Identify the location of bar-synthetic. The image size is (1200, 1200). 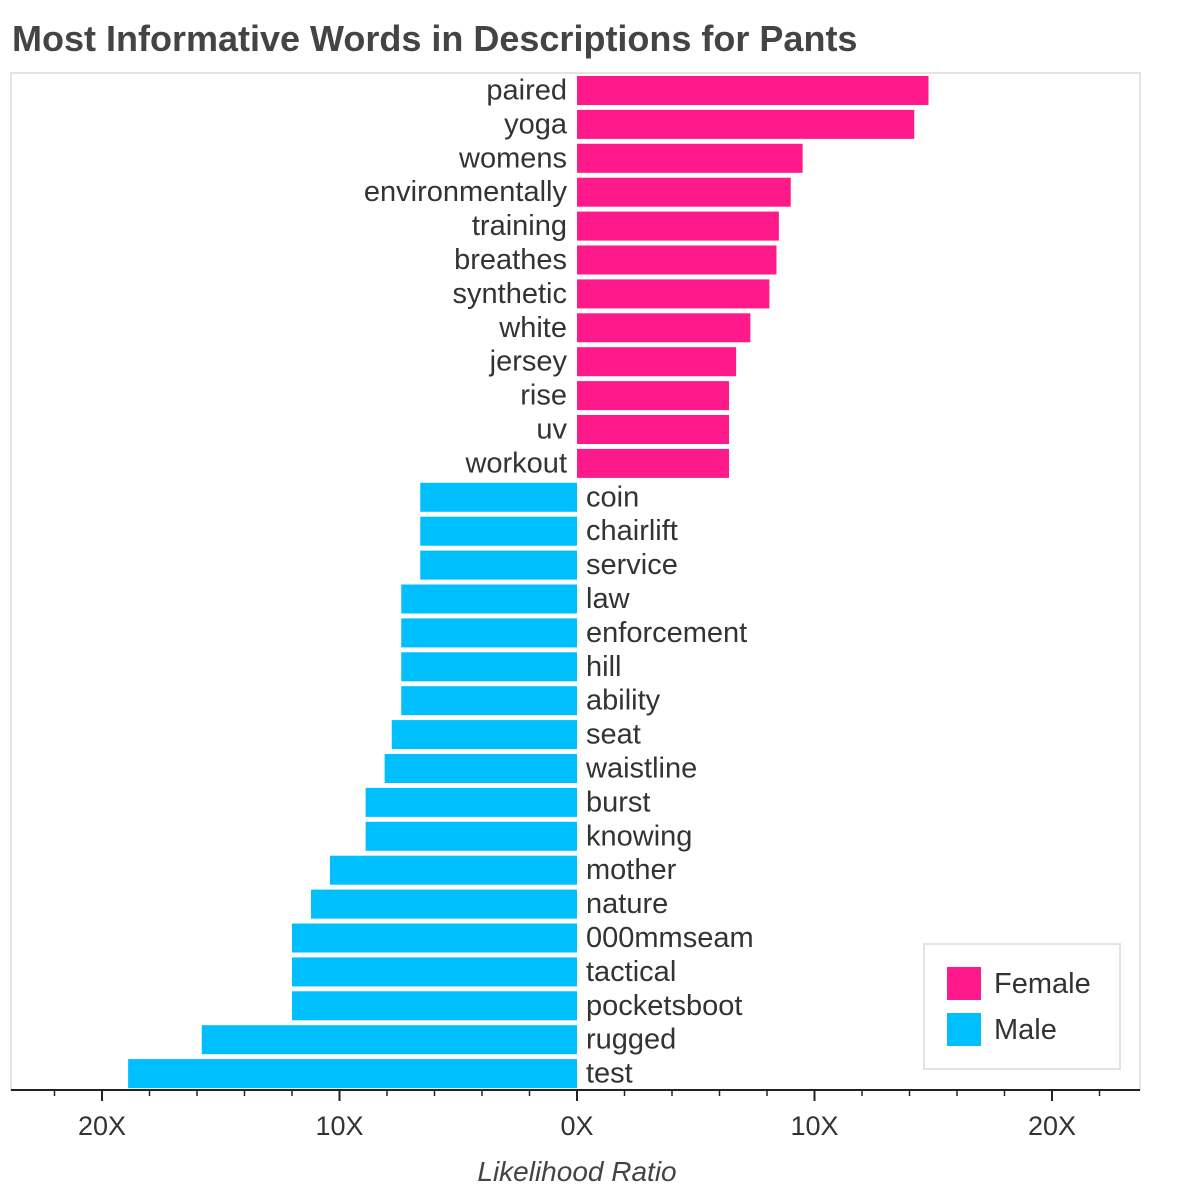
(673, 294).